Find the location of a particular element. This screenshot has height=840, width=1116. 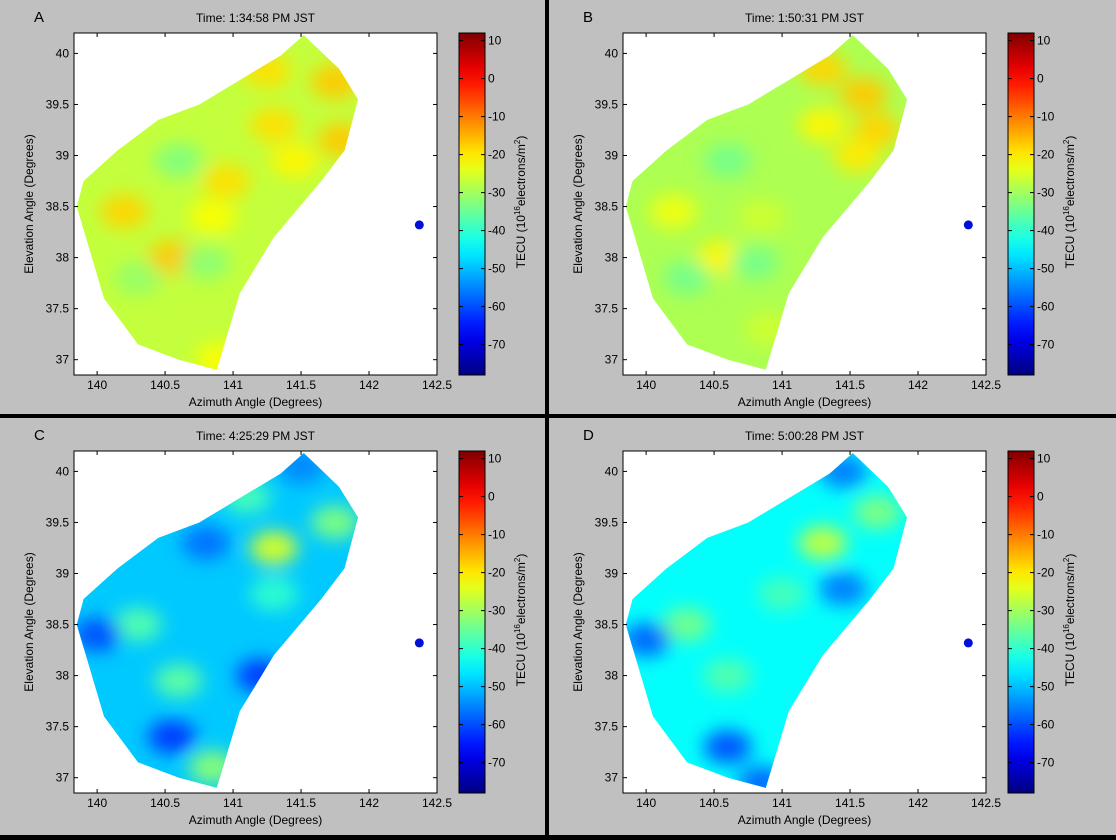

colorbar-tick-label: -20 is located at coordinates (497, 155).